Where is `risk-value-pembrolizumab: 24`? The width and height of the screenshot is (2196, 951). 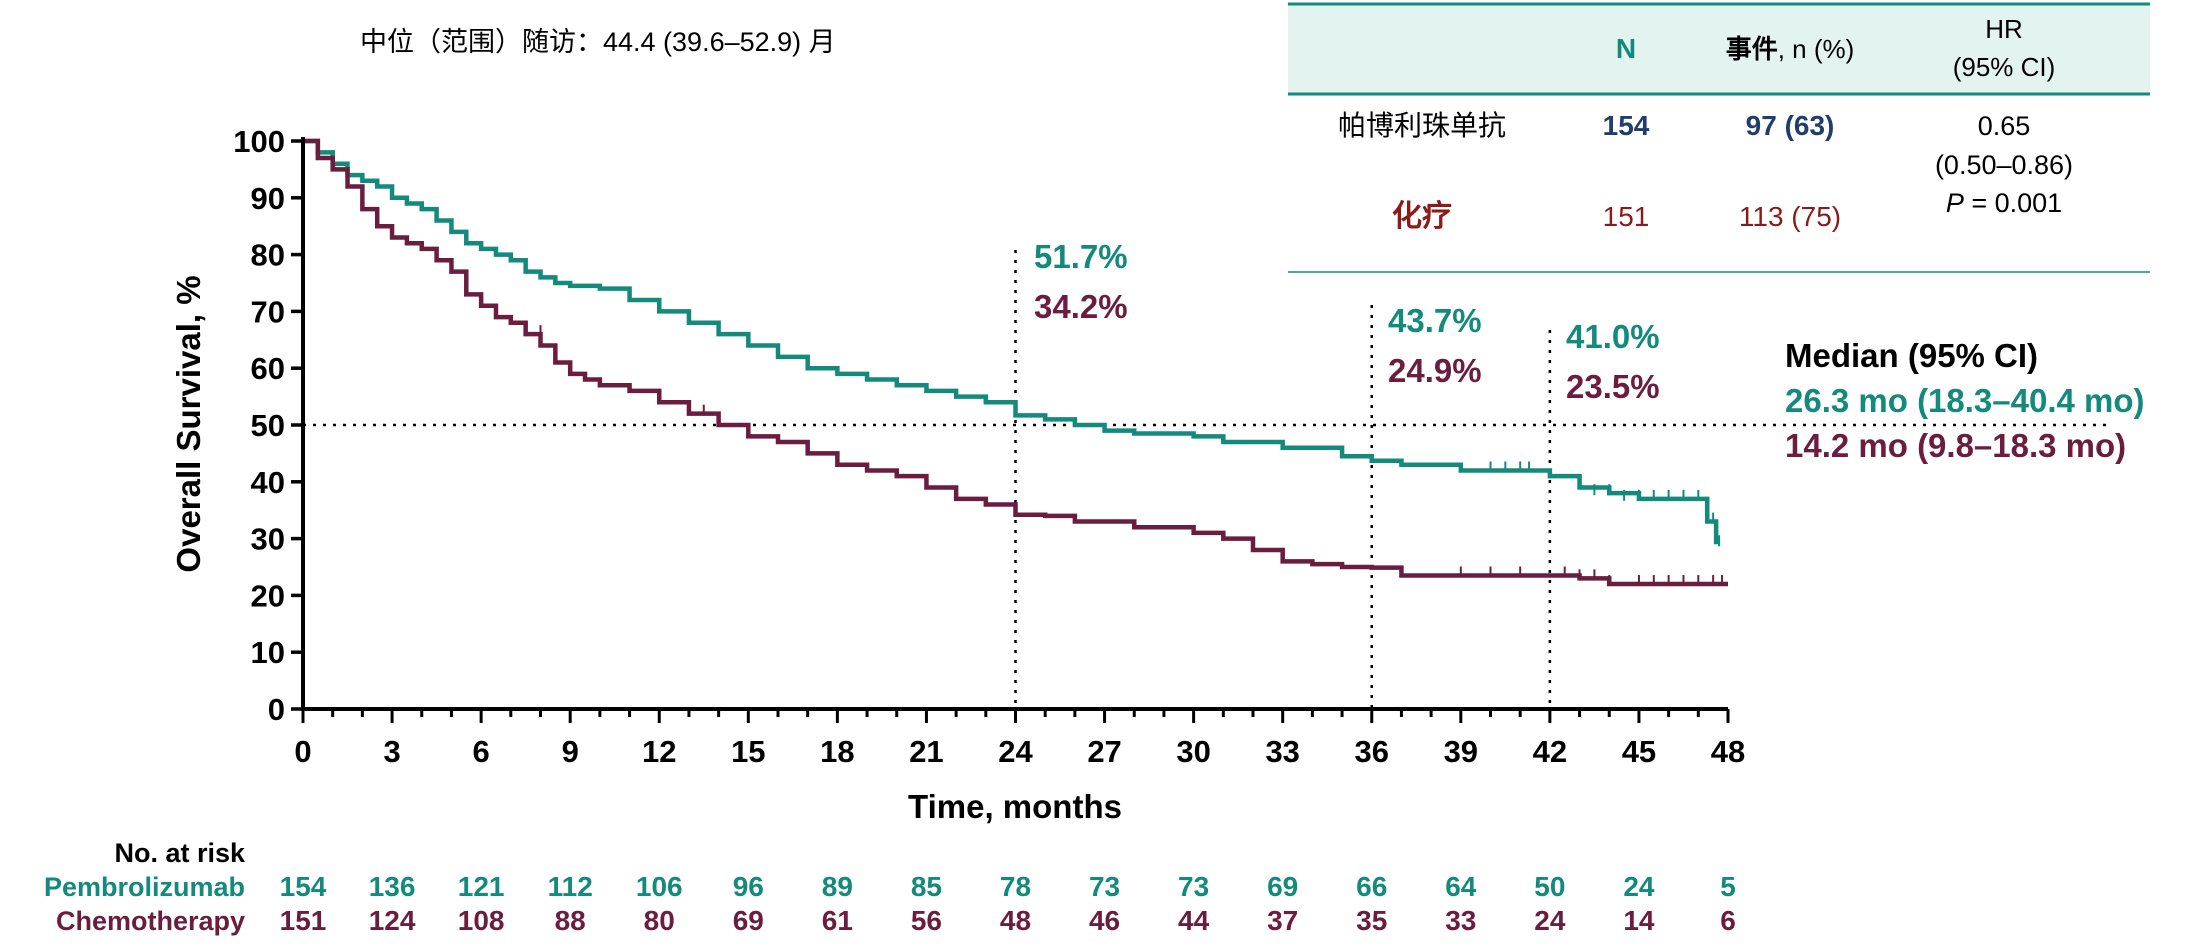 risk-value-pembrolizumab: 24 is located at coordinates (1639, 886).